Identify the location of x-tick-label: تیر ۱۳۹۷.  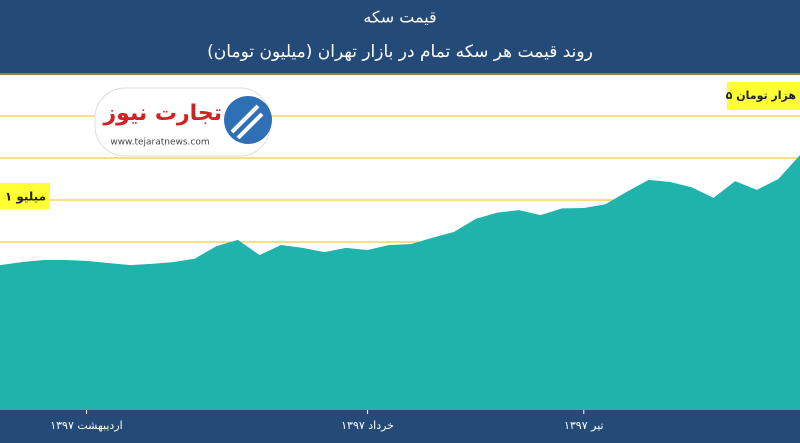
(584, 425).